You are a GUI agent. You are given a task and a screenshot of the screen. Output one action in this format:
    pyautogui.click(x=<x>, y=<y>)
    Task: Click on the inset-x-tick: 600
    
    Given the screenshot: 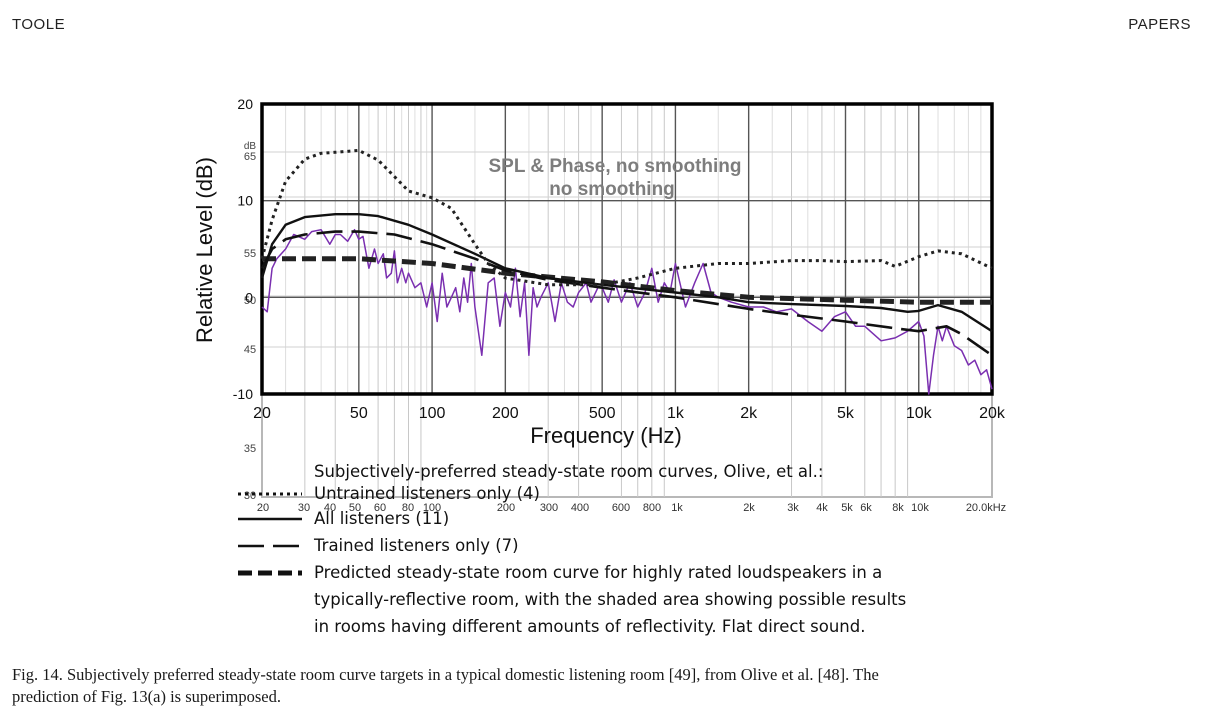 What is the action you would take?
    pyautogui.click(x=621, y=508)
    